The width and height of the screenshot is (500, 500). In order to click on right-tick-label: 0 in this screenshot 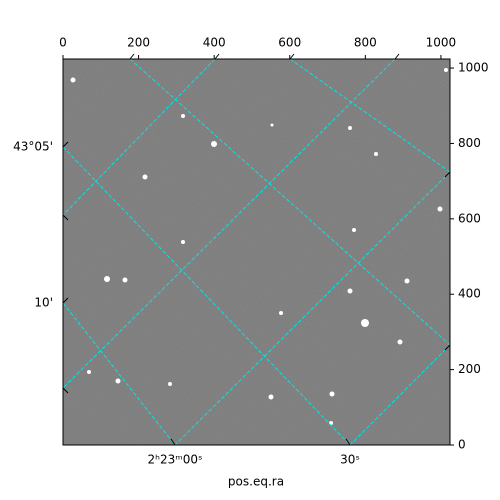, I will do `click(462, 445)`.